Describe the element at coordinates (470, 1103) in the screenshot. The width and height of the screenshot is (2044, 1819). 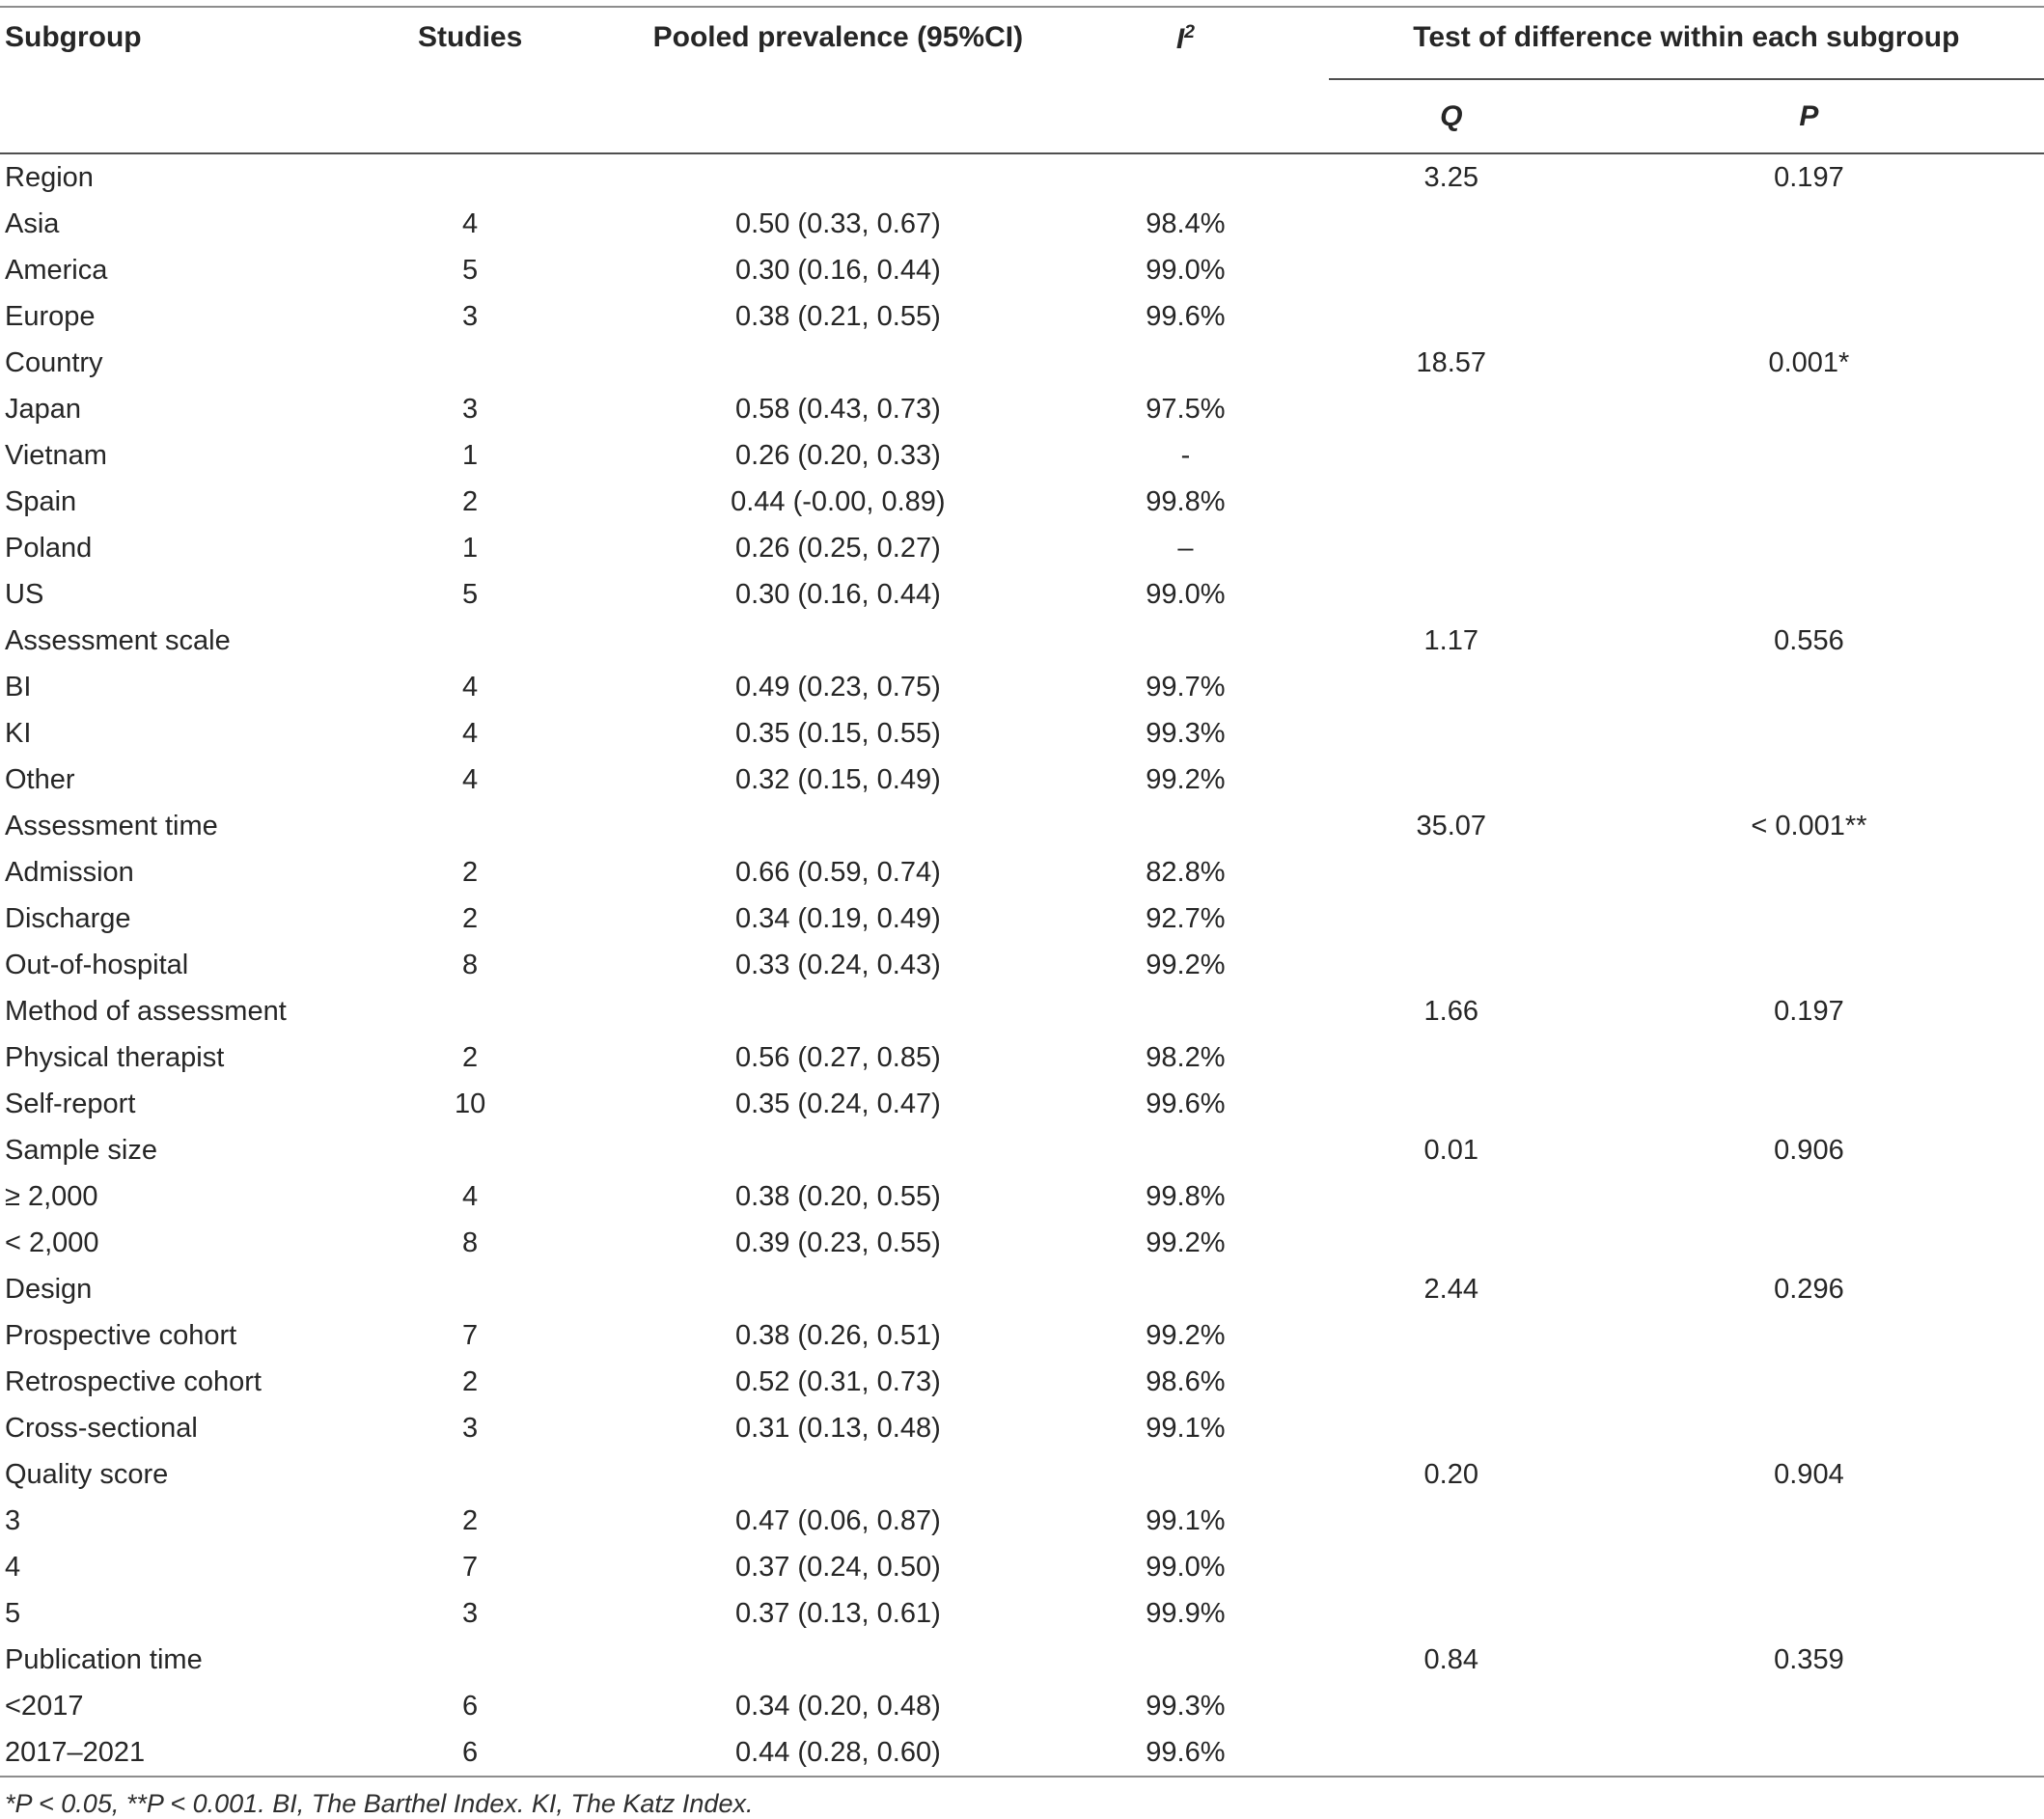
I see `studies-cell: 10` at that location.